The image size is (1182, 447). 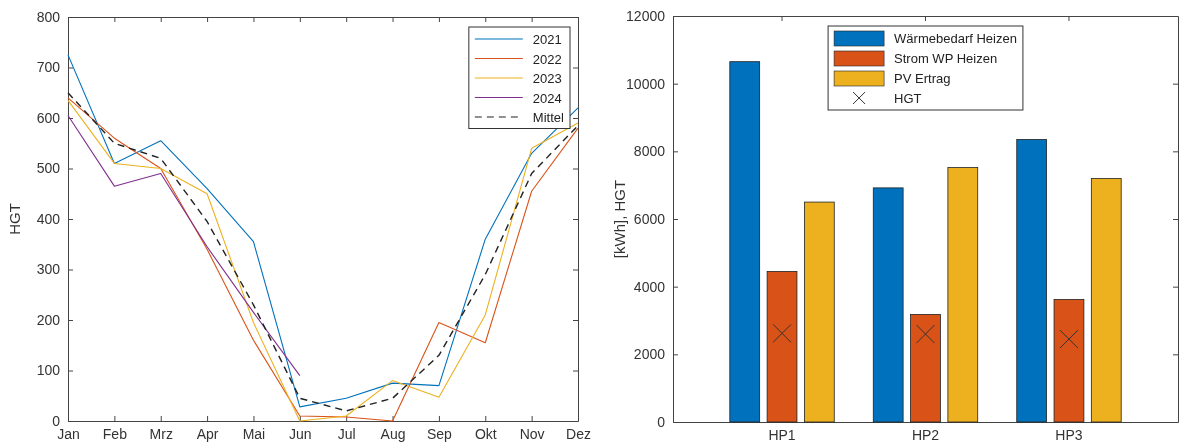 What do you see at coordinates (346, 433) in the screenshot?
I see `x-tick-label: Jul` at bounding box center [346, 433].